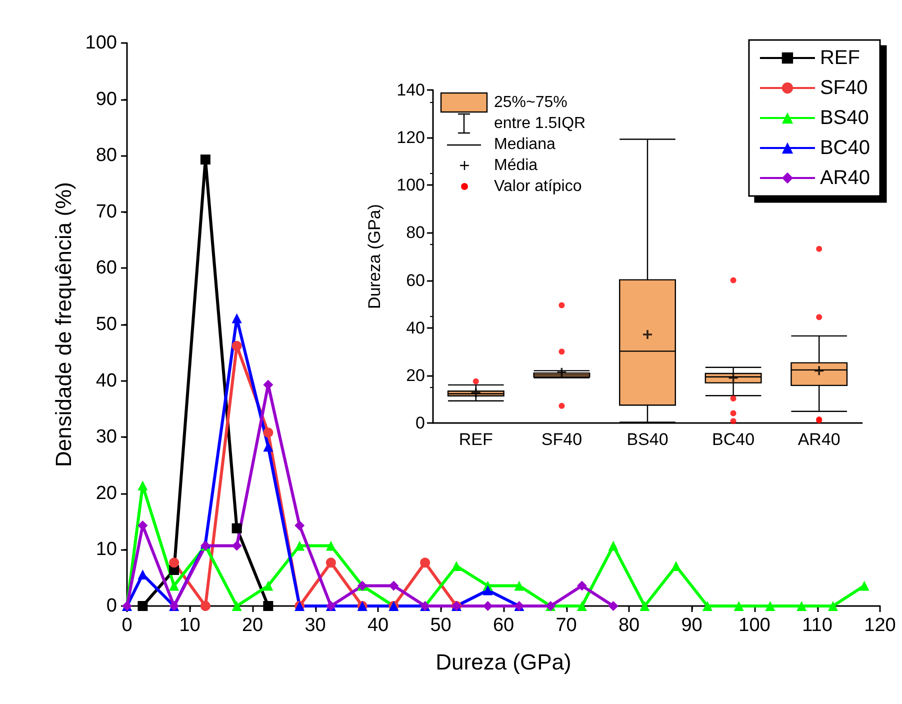 Image resolution: width=902 pixels, height=704 pixels. Describe the element at coordinates (410, 90) in the screenshot. I see `y-tick-label: 140` at that location.